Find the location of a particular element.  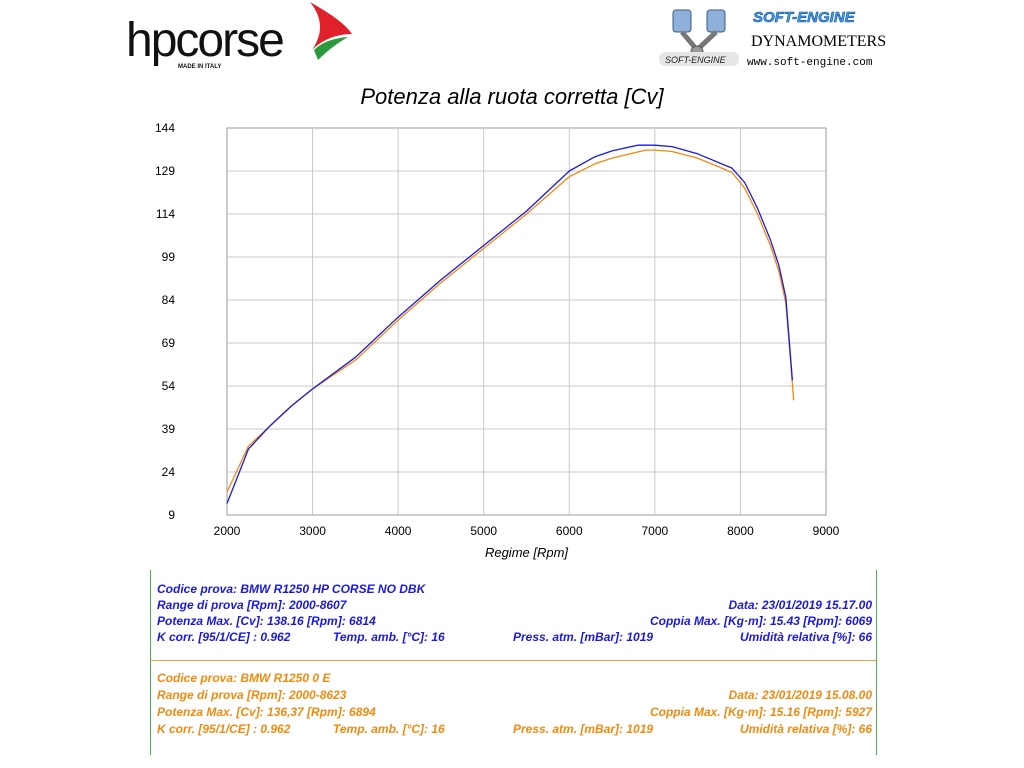

y-tick-label: 144 is located at coordinates (165, 128).